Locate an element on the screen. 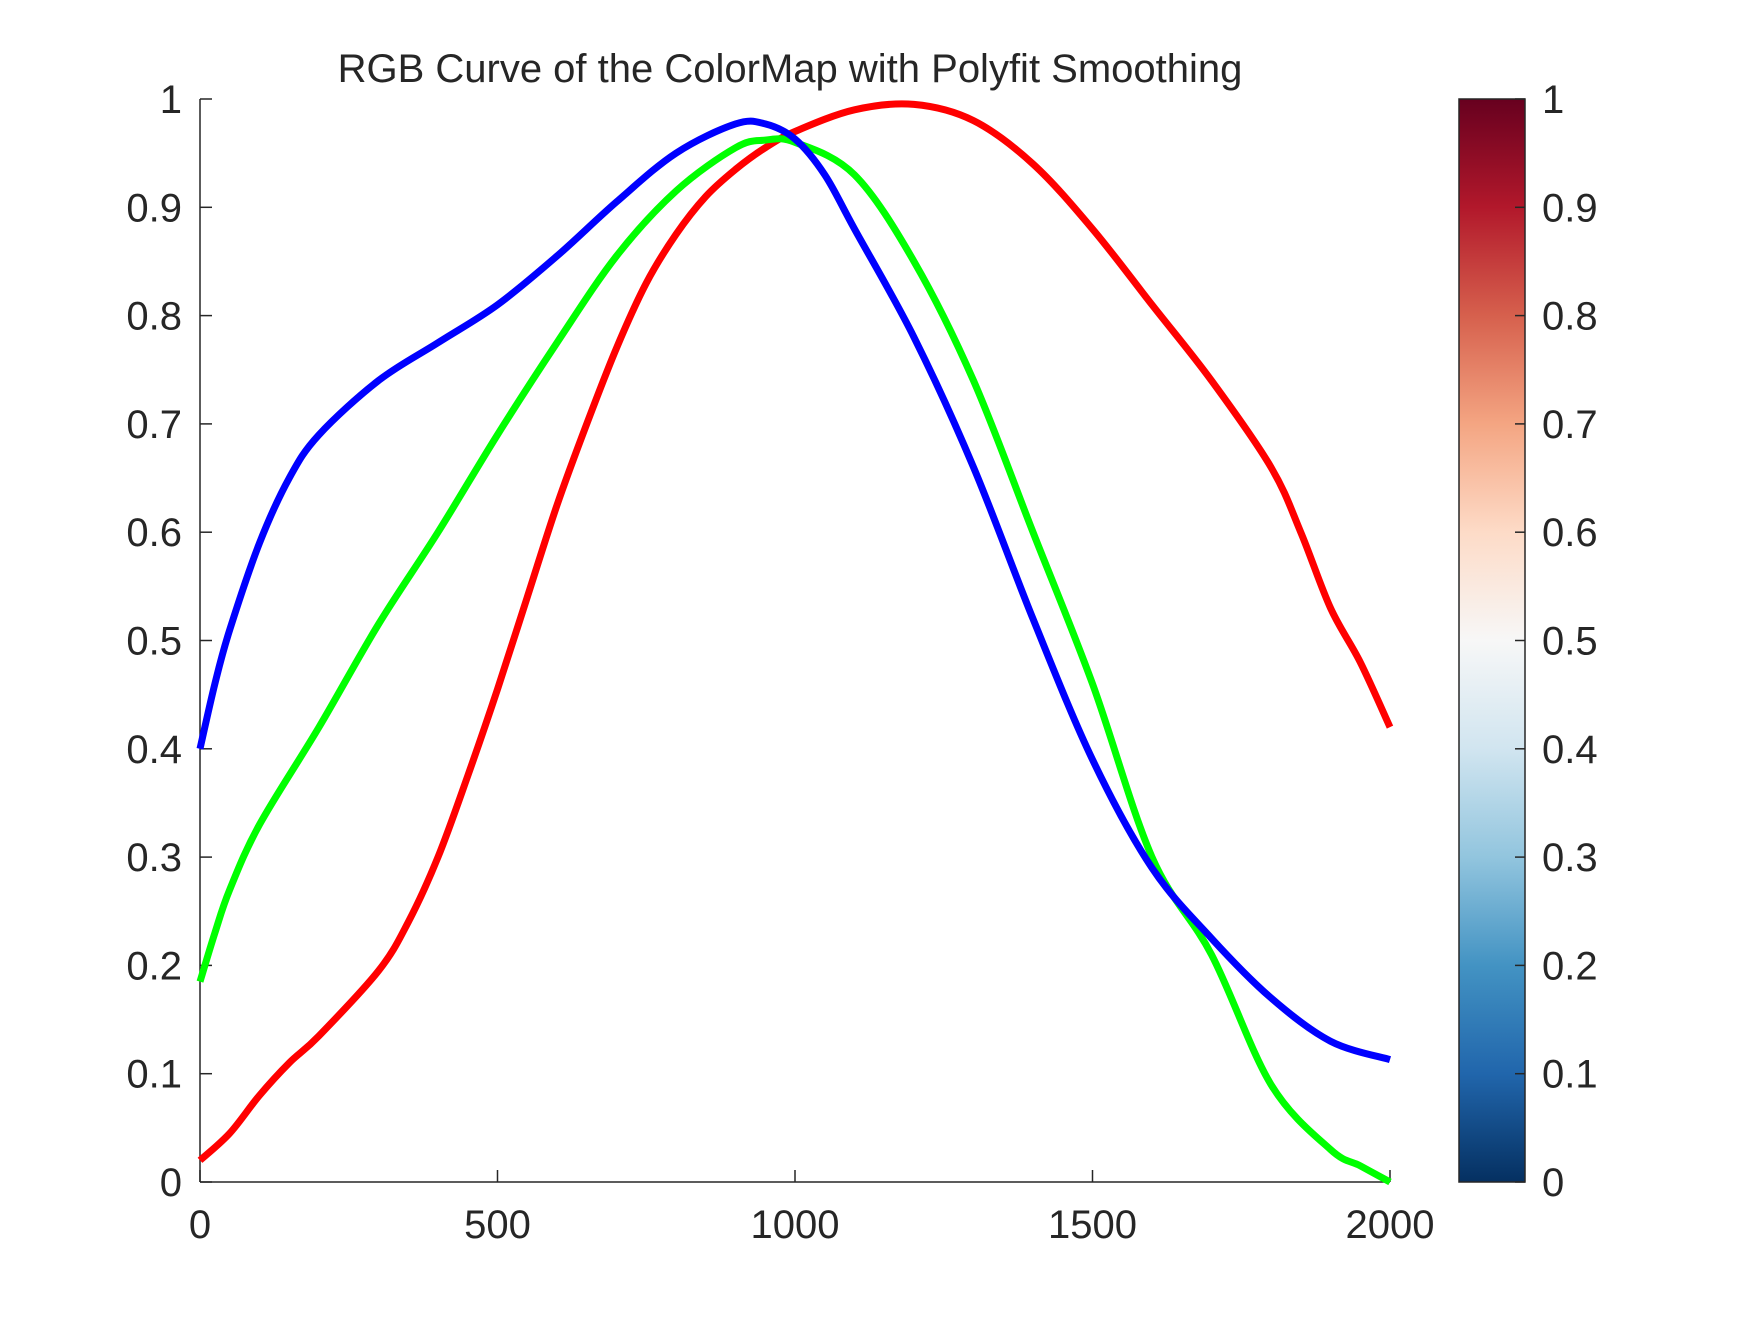 The image size is (1750, 1318). y-tick-label: 0 is located at coordinates (171, 1183).